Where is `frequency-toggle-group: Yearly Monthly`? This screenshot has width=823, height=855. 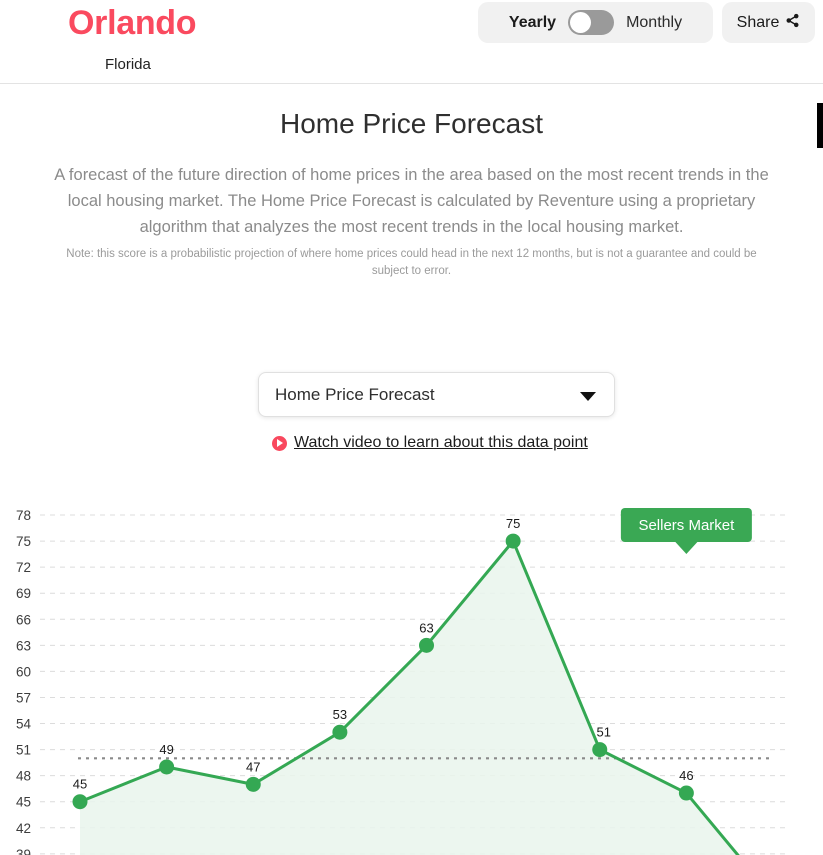 frequency-toggle-group: Yearly Monthly is located at coordinates (595, 22).